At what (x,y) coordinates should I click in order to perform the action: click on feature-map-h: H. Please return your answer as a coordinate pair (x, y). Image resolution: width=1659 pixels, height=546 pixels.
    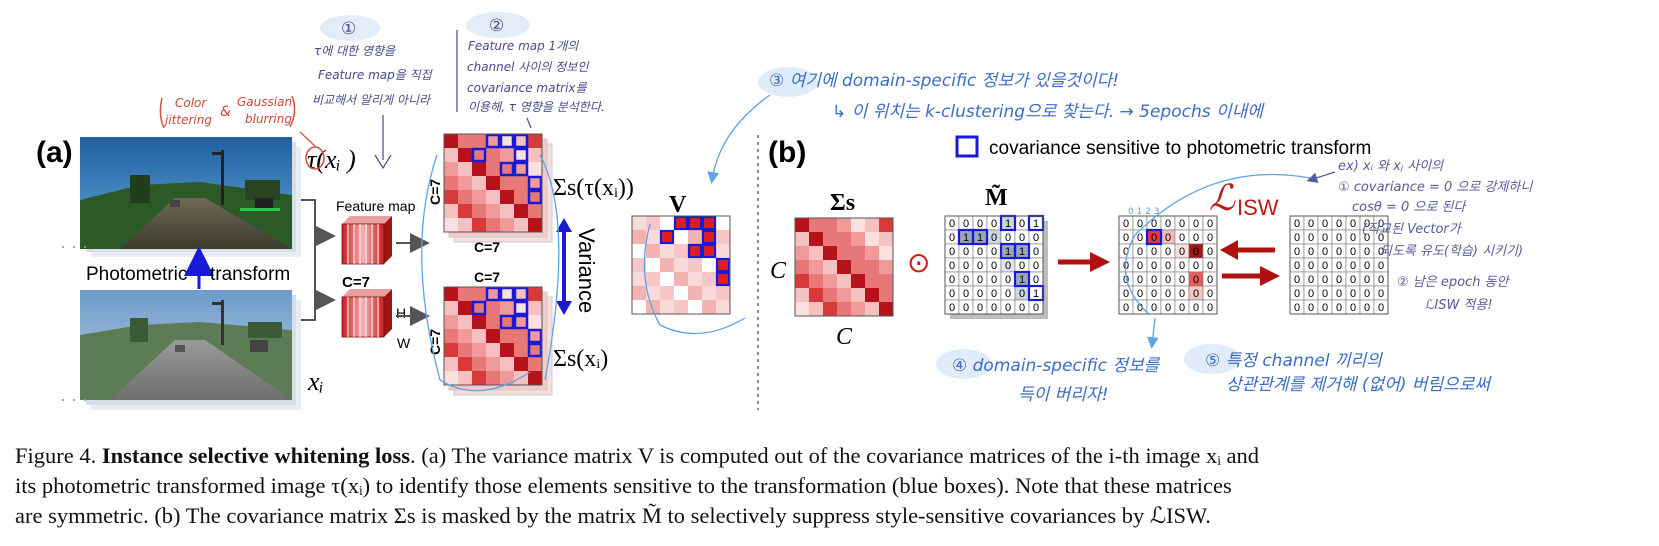
    Looking at the image, I should click on (401, 313).